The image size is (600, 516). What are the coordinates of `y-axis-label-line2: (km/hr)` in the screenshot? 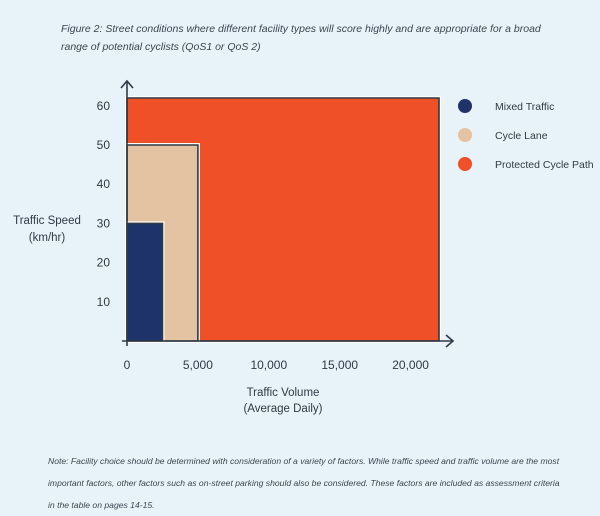 It's located at (47, 238).